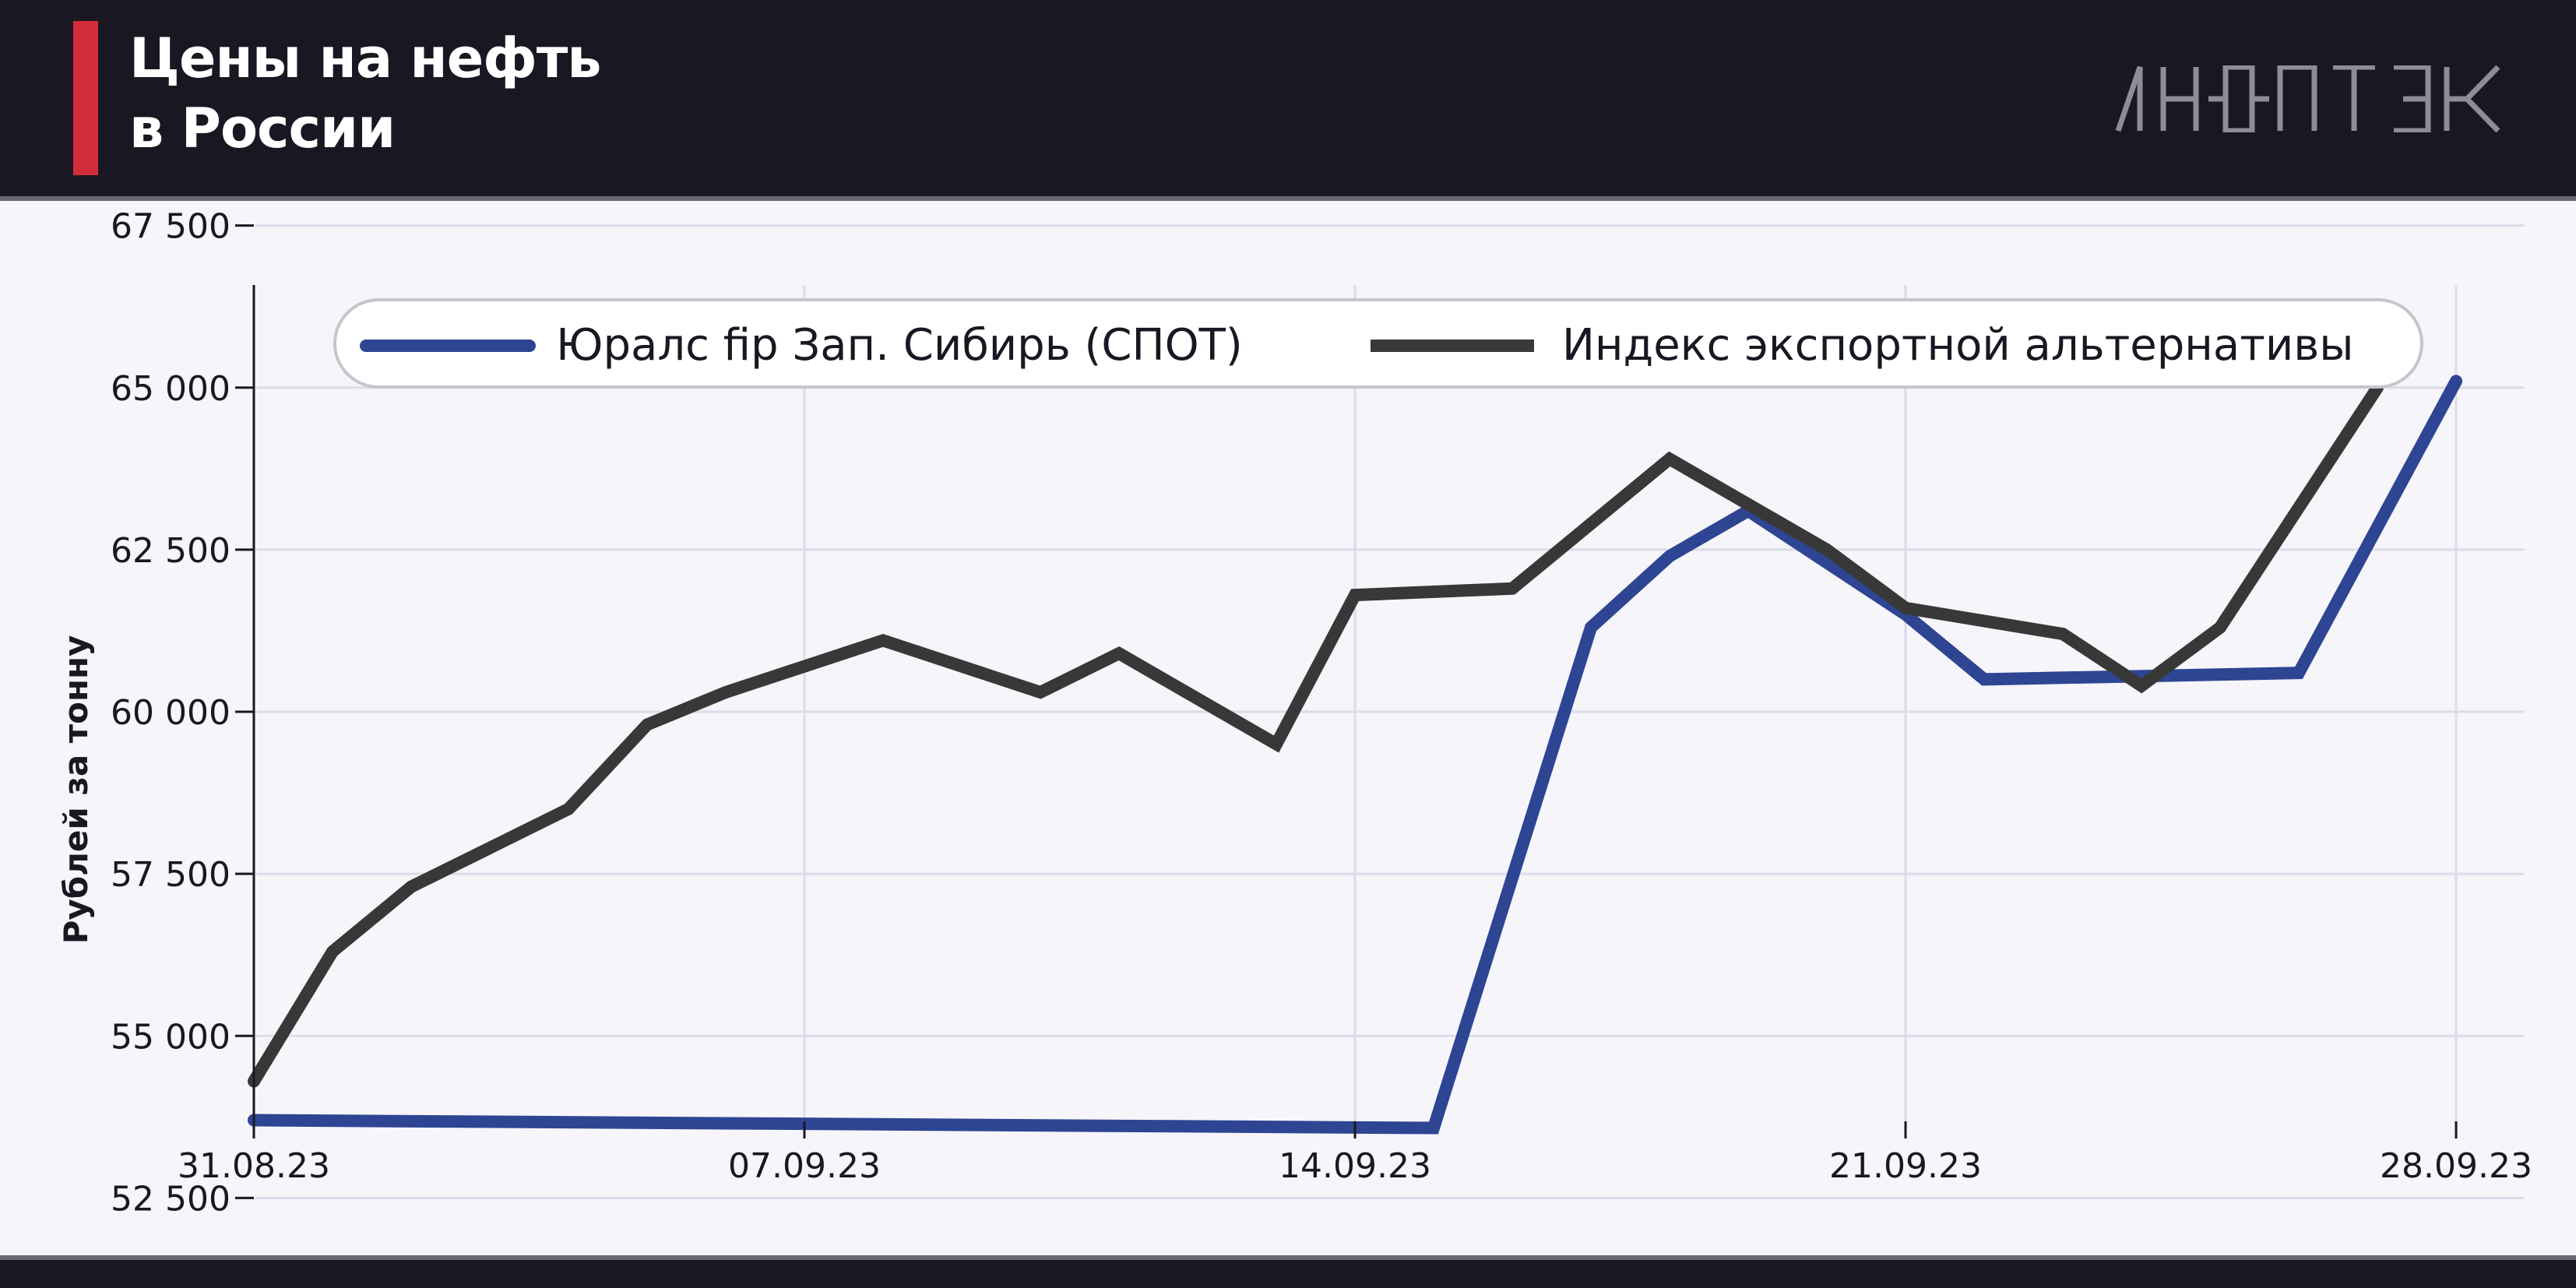 This screenshot has height=1288, width=2576. What do you see at coordinates (171, 1037) in the screenshot?
I see `y-tick-label: 55 000` at bounding box center [171, 1037].